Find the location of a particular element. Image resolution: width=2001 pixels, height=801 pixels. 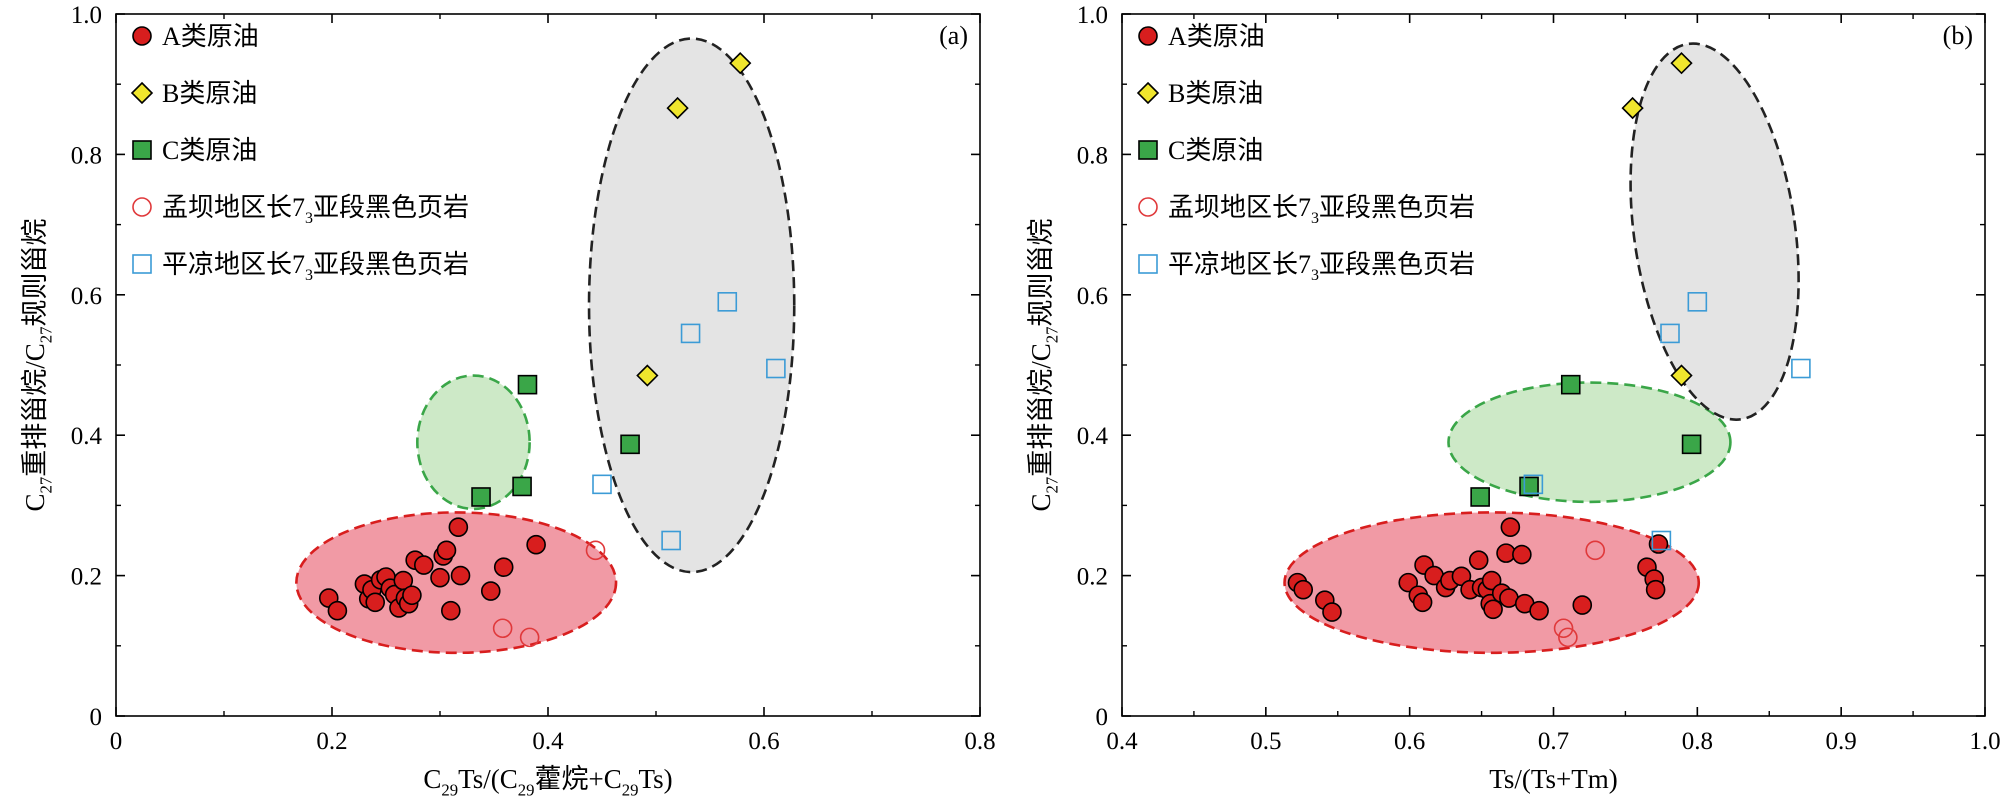

panel-label: (a) is located at coordinates (953, 35).